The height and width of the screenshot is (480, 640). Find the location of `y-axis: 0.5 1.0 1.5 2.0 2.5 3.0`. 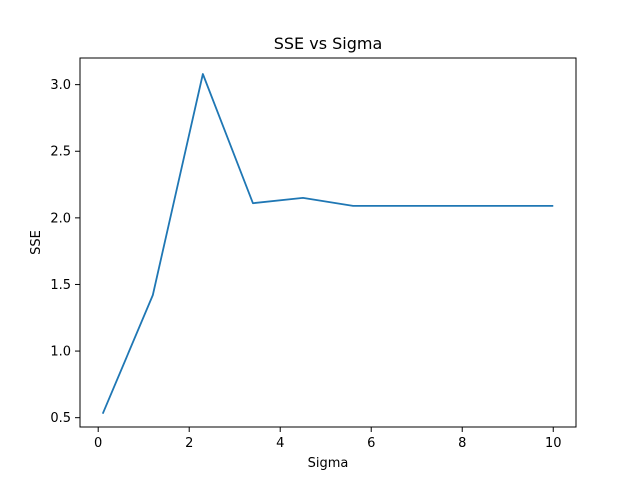

y-axis: 0.5 1.0 1.5 2.0 2.5 3.0 is located at coordinates (65, 252).